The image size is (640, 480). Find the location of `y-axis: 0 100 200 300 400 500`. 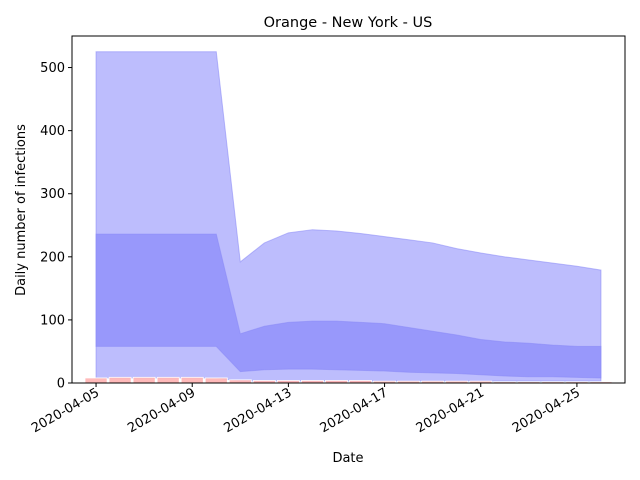

y-axis: 0 100 200 300 400 500 is located at coordinates (56, 226).